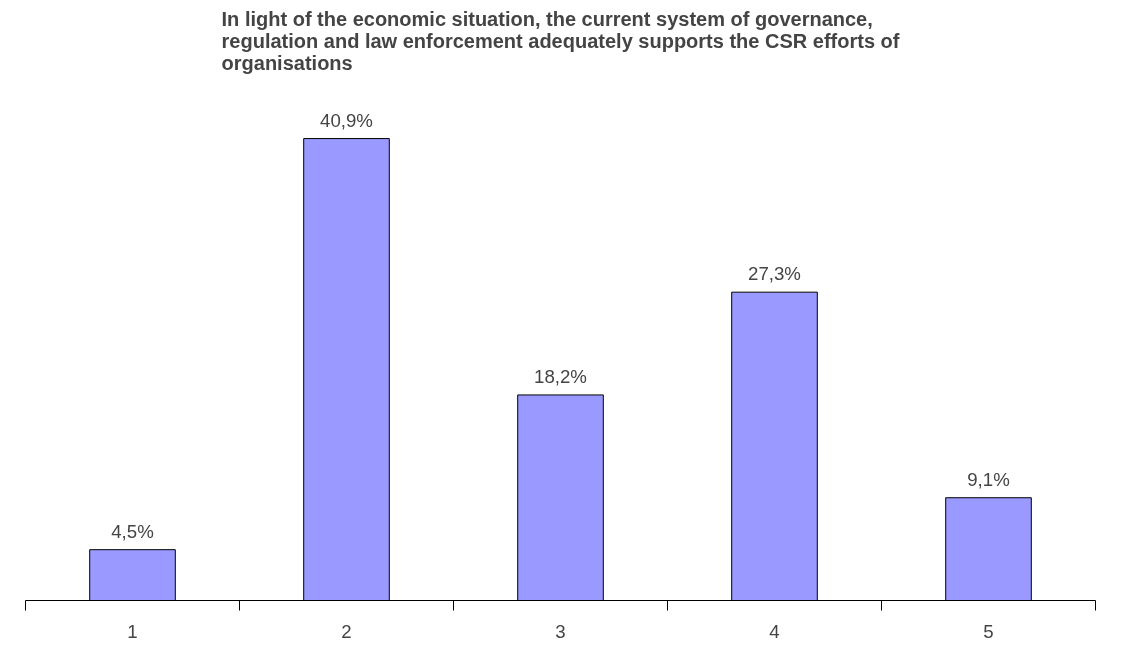 The image size is (1131, 661). Describe the element at coordinates (132, 531) in the screenshot. I see `data-label: 4,5%` at that location.